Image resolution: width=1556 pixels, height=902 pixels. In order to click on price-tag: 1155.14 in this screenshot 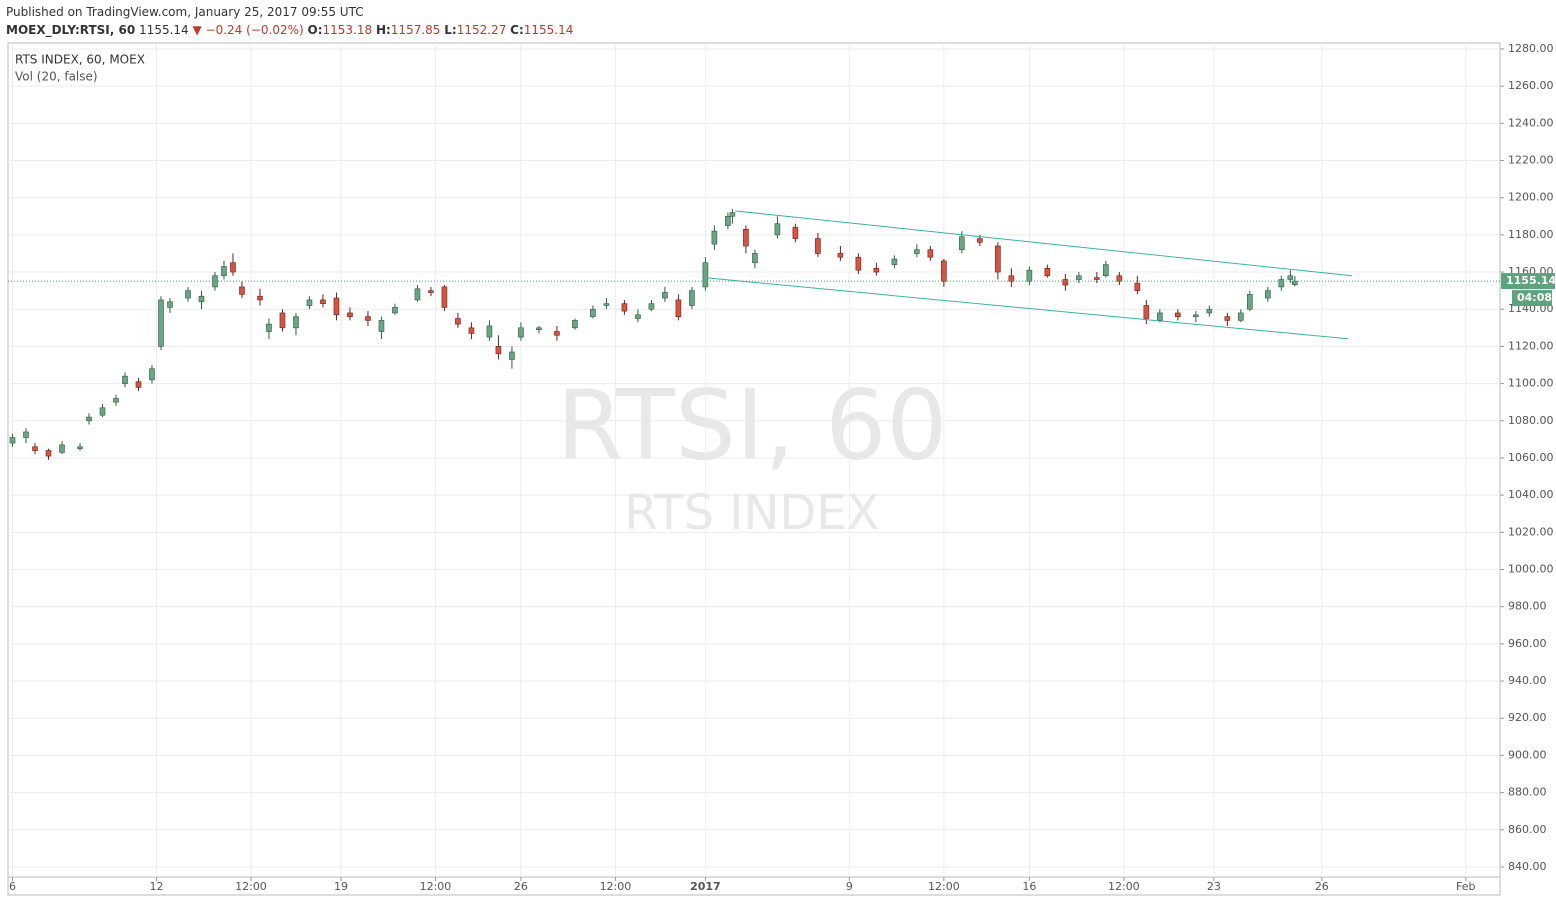, I will do `click(1531, 280)`.